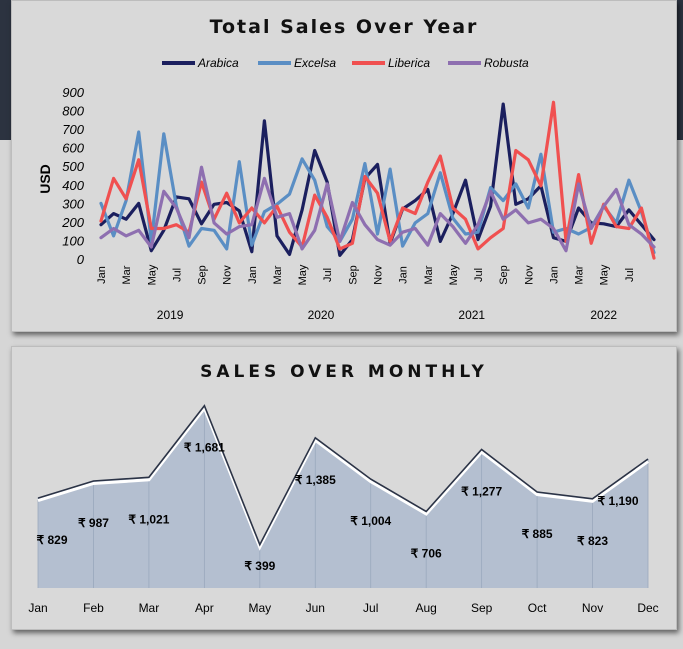 The width and height of the screenshot is (683, 649). What do you see at coordinates (647, 608) in the screenshot?
I see `x-tick-label: Dec` at bounding box center [647, 608].